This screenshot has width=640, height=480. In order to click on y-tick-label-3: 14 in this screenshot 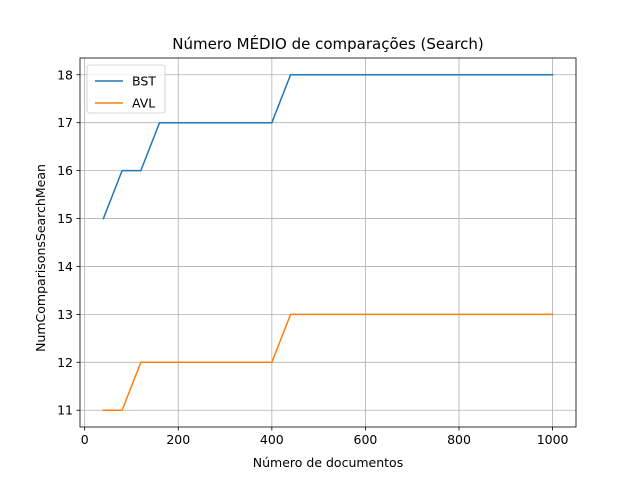, I will do `click(65, 266)`.